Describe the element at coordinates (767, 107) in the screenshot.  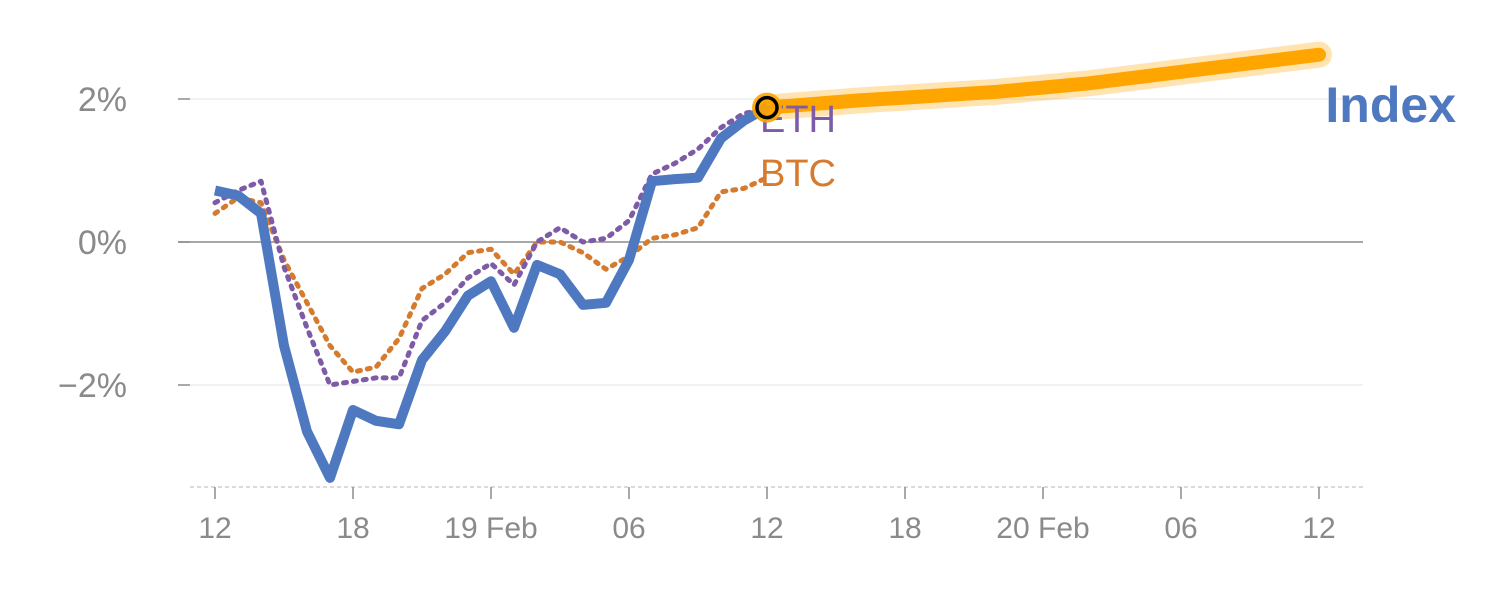
I see `current-marker` at that location.